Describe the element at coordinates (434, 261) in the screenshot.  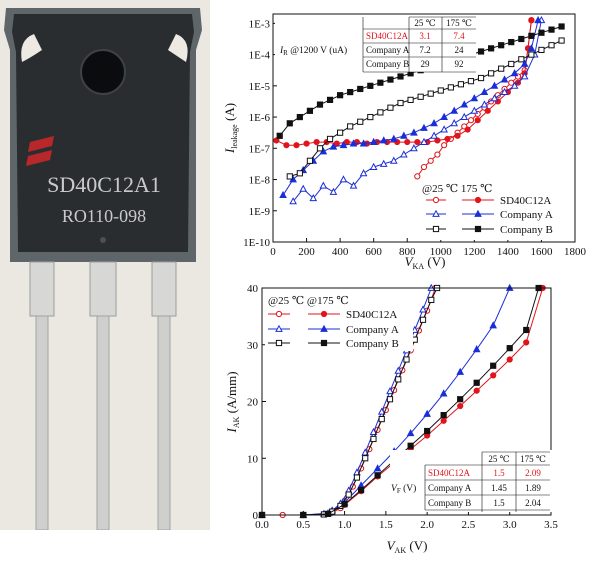
I see `leakage-xlabel-unit: (V)` at that location.